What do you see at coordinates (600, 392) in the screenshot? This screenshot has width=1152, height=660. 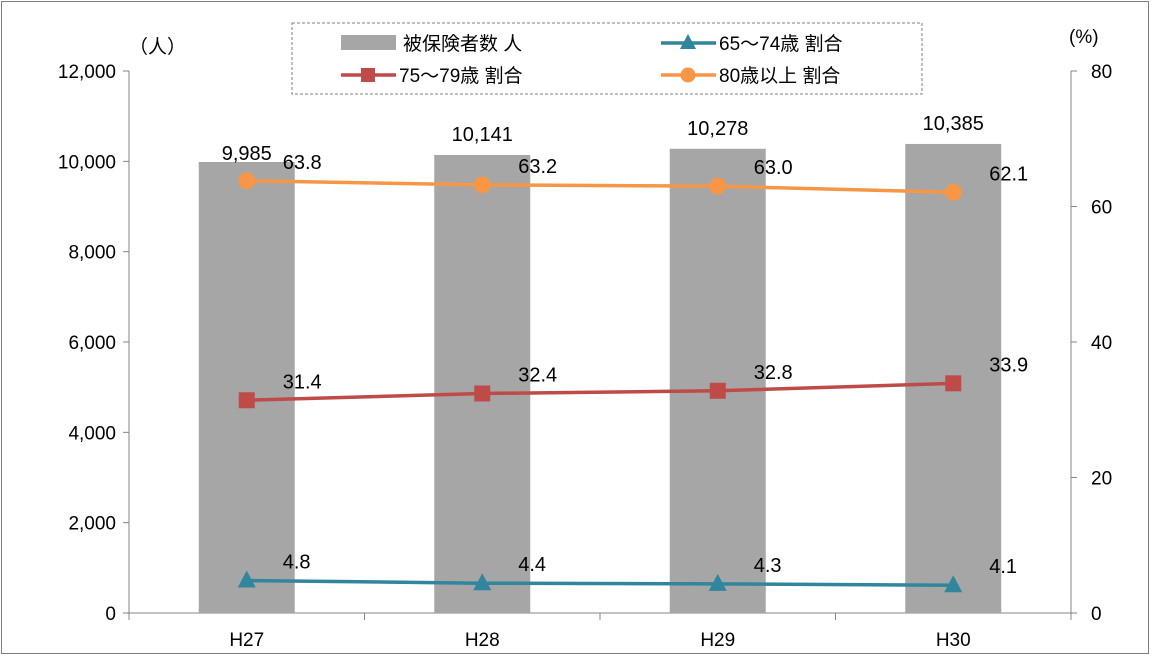 I see `line-series-square` at bounding box center [600, 392].